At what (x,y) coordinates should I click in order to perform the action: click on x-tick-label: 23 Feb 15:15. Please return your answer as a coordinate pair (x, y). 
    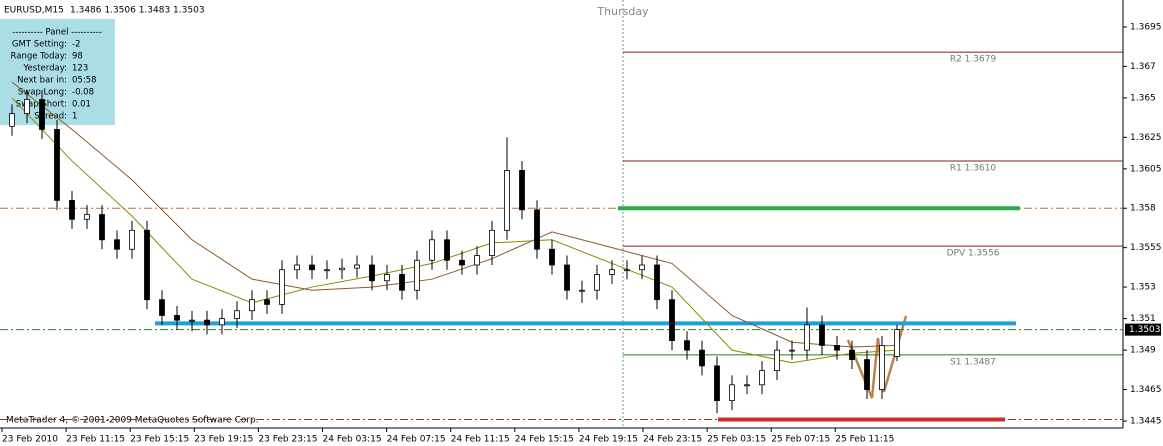
    Looking at the image, I should click on (159, 440).